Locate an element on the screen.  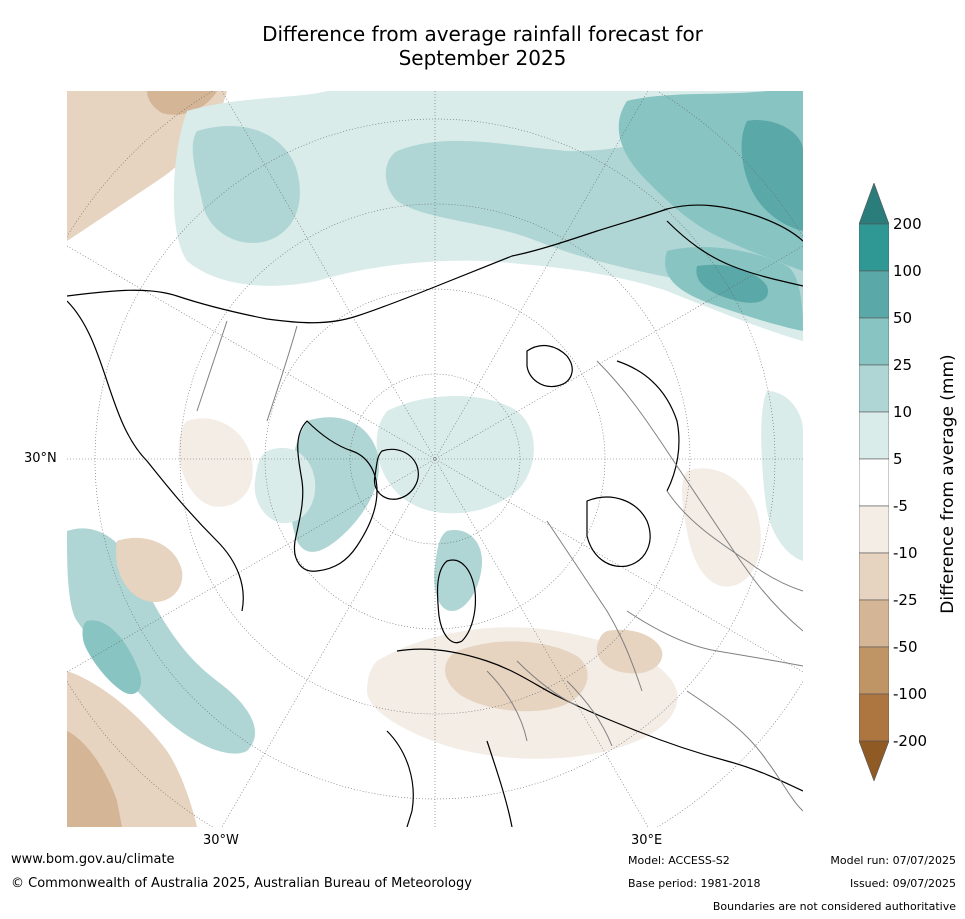
anomaly-area-wet-scandinavia is located at coordinates (458, 570).